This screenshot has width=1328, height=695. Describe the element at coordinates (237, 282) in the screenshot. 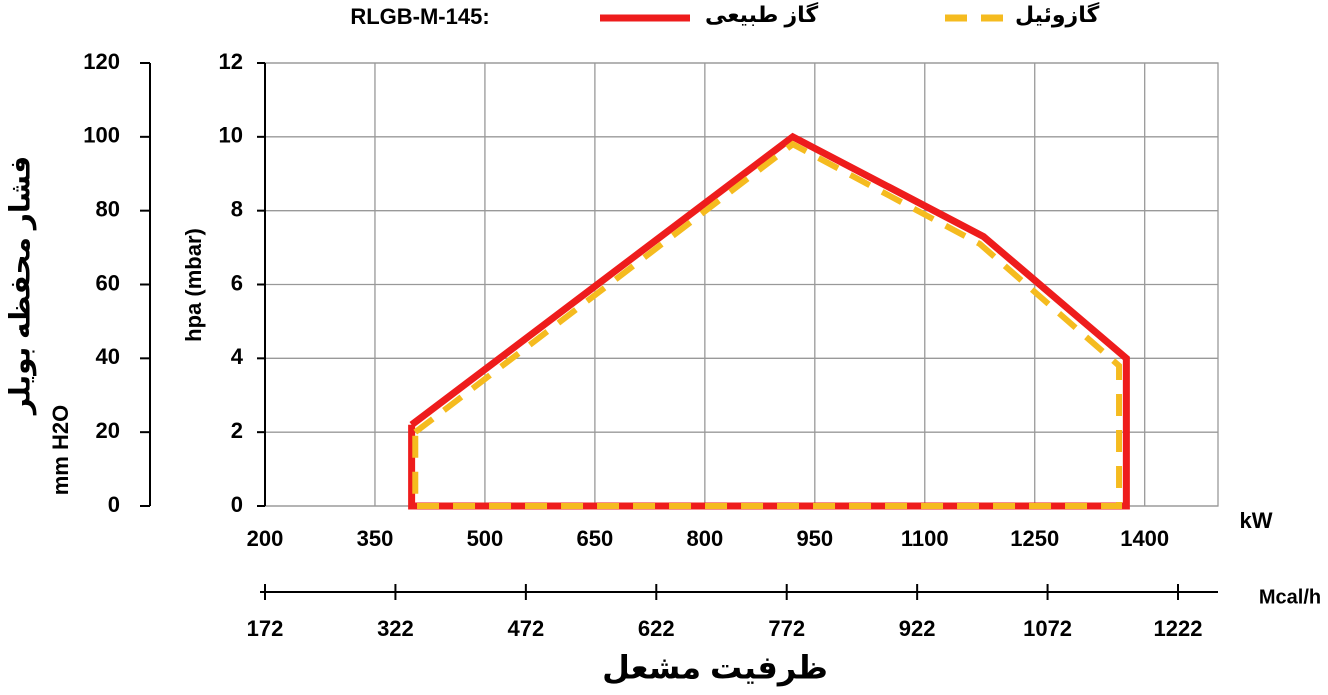

I see `y-tick-label: 6` at that location.